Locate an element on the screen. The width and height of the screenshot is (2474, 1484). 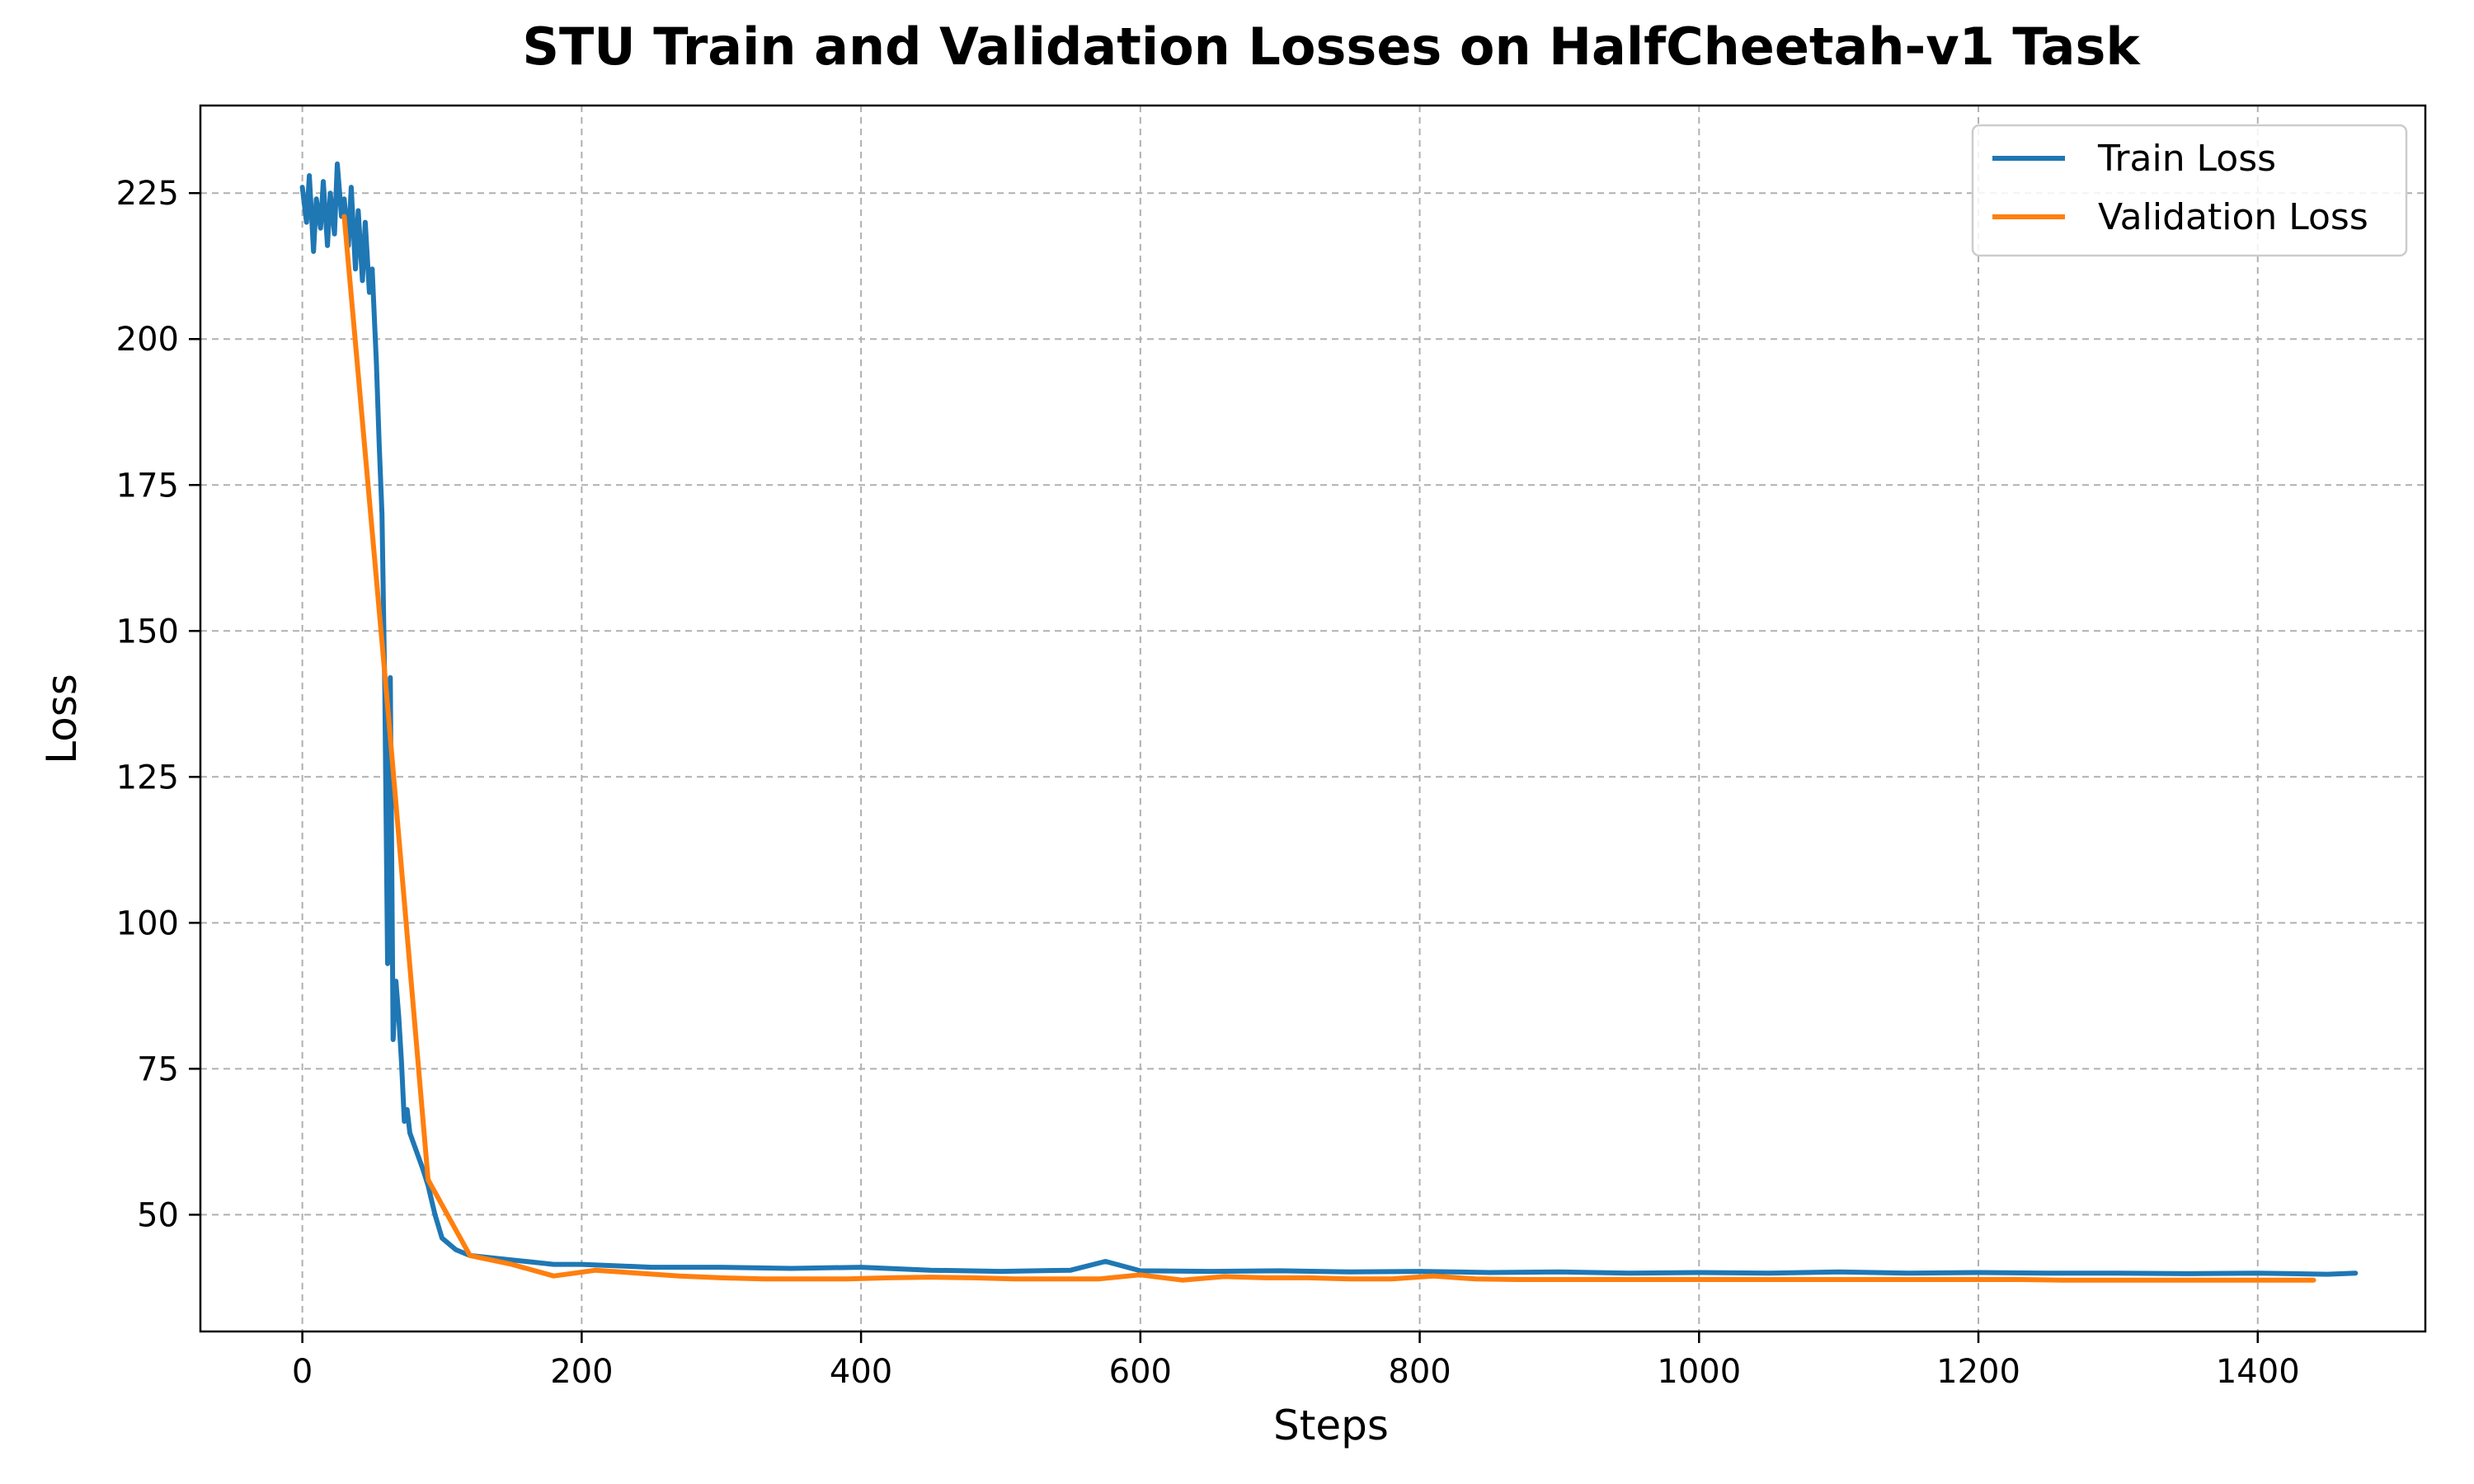
y-tick-label: 125 is located at coordinates (147, 777).